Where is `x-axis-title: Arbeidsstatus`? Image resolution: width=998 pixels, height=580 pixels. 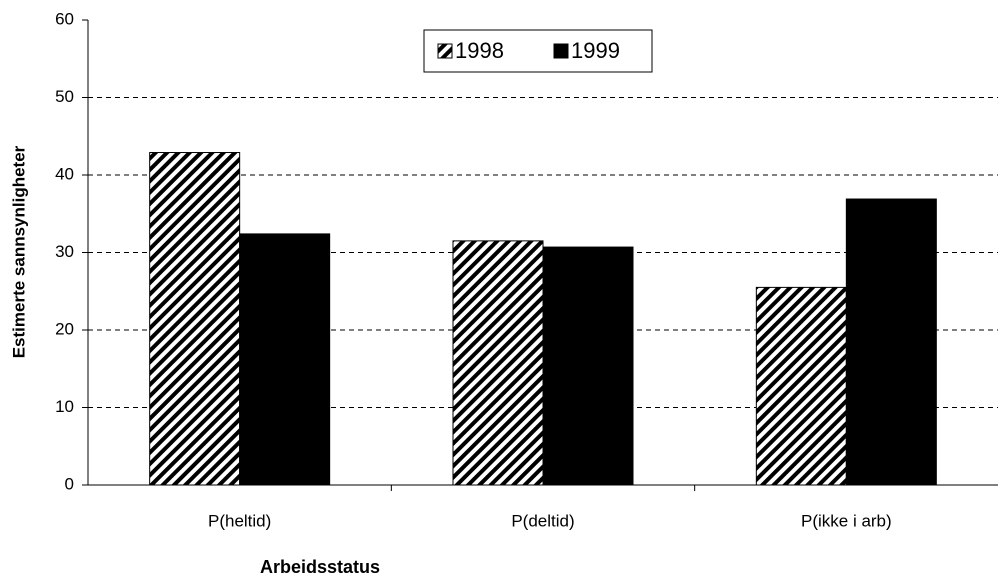
x-axis-title: Arbeidsstatus is located at coordinates (320, 567).